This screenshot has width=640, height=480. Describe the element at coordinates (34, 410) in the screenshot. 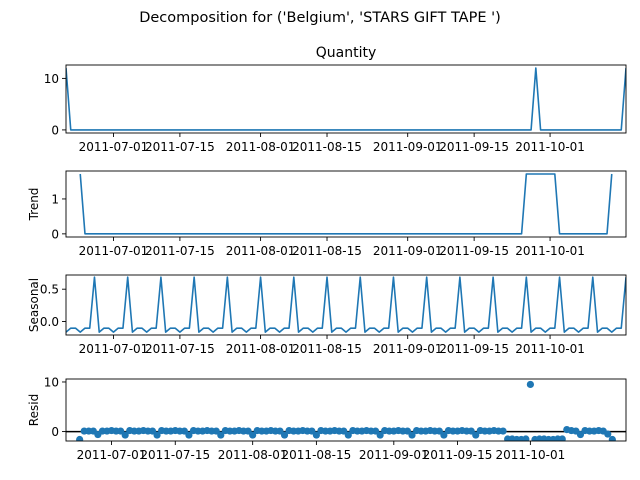

I see `y-axis-label: Resid` at that location.